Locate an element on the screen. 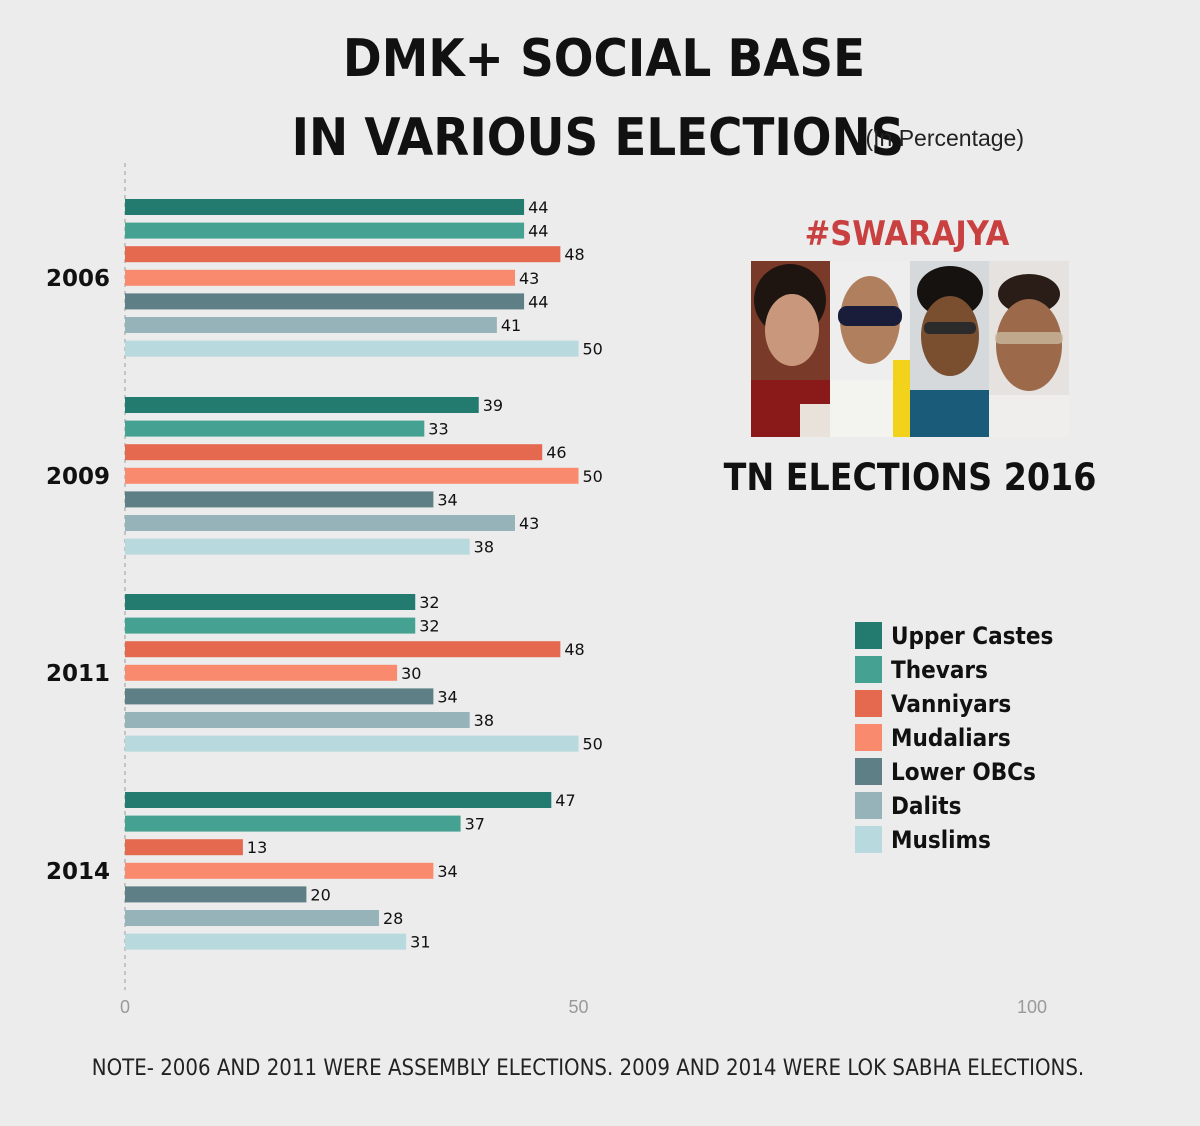 The image size is (1200, 1126). bar-2009-mudaliars is located at coordinates (352, 475).